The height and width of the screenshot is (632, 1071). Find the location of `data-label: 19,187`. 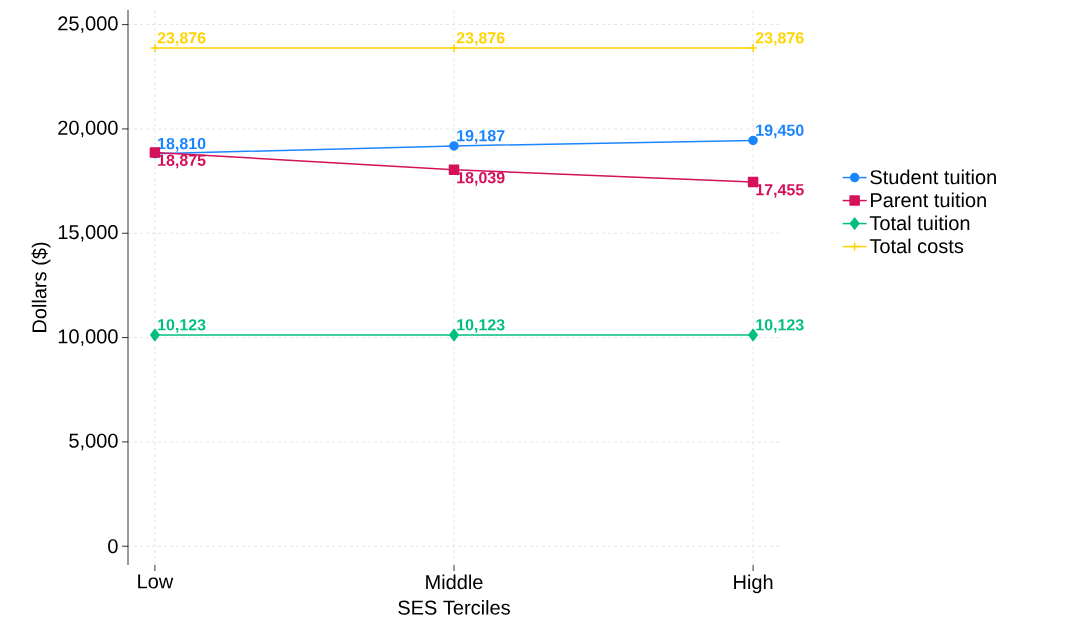

data-label: 19,187 is located at coordinates (481, 137).